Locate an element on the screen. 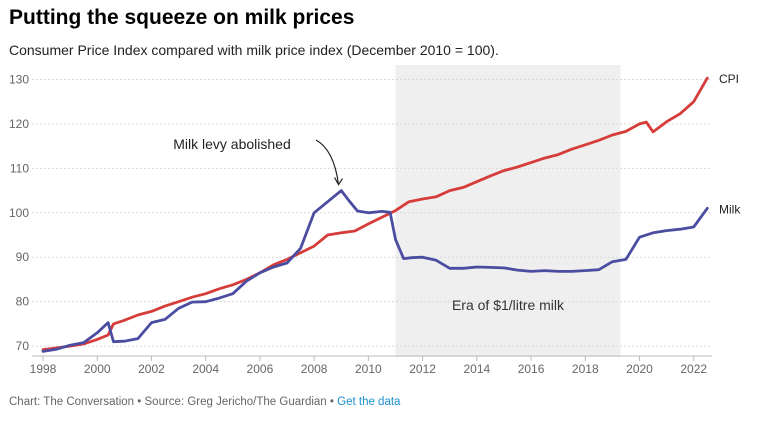 This screenshot has height=427, width=768. y-axis-ticks: 70 80 90 100 110 120 130 is located at coordinates (19, 212).